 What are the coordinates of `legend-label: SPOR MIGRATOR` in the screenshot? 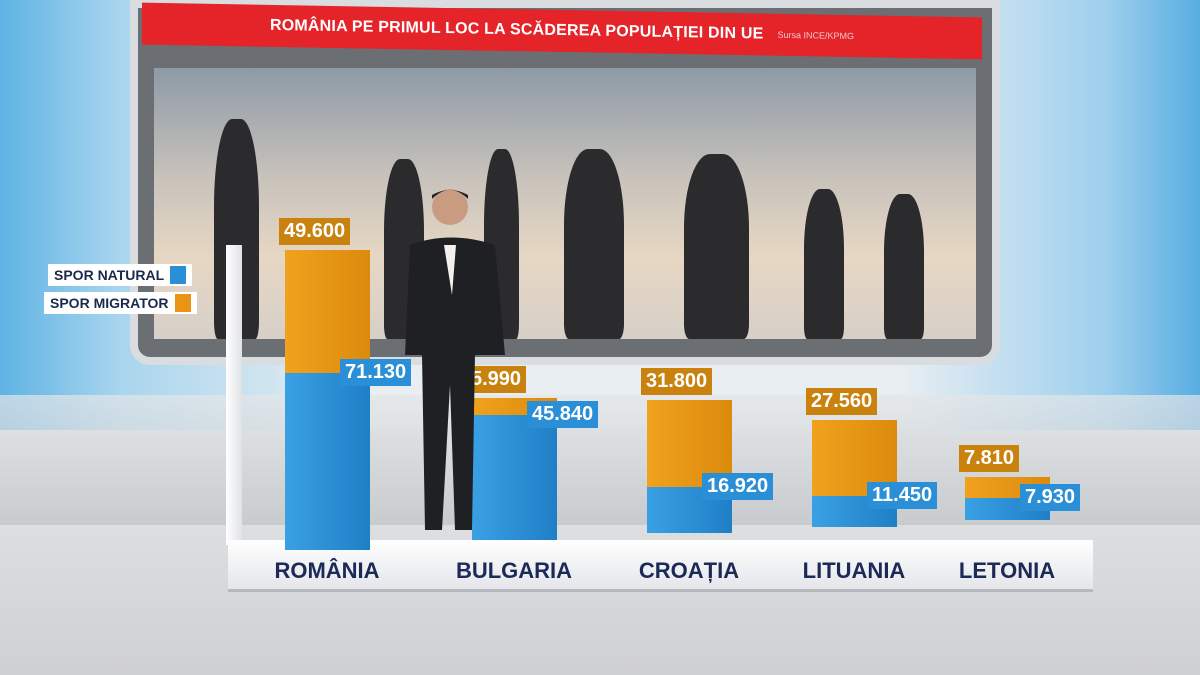 It's located at (109, 303).